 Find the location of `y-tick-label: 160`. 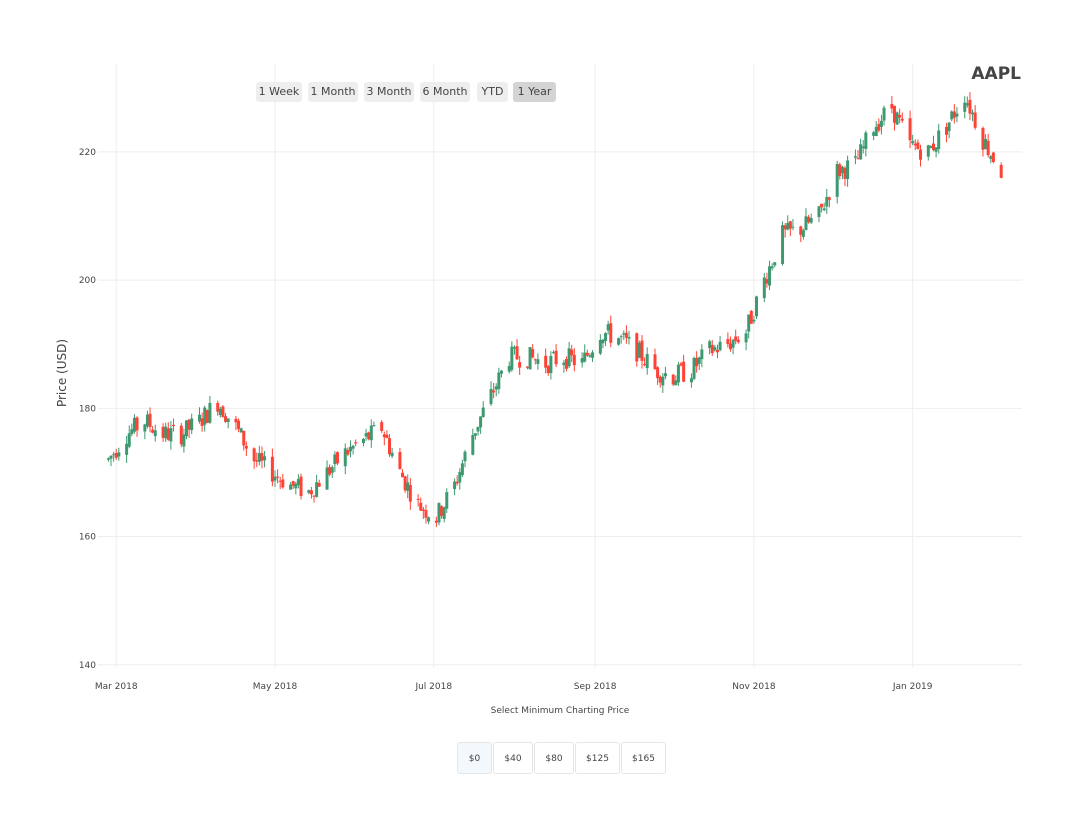

y-tick-label: 160 is located at coordinates (87, 538).